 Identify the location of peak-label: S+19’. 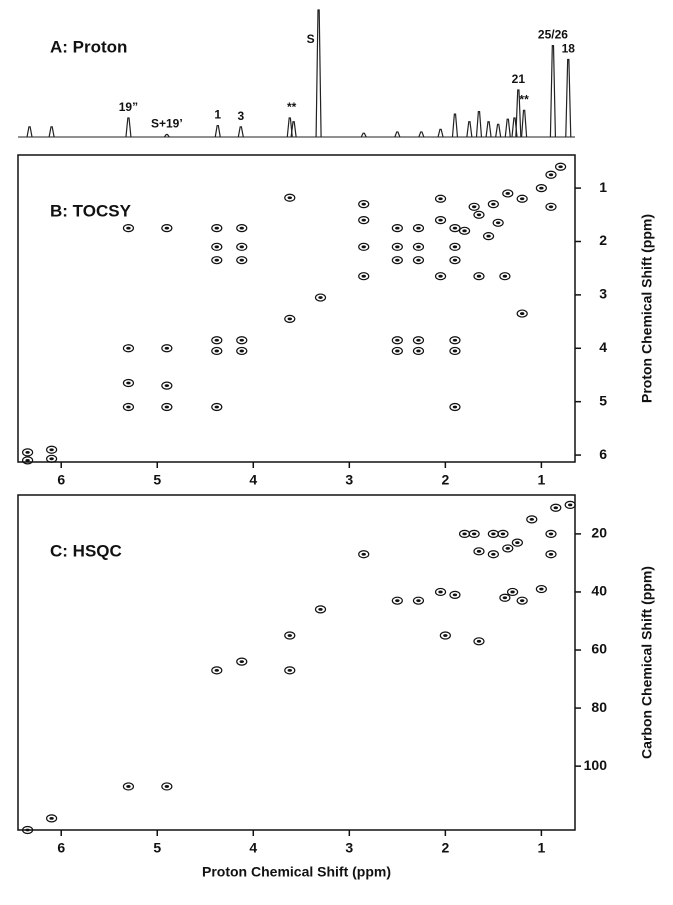
(167, 124).